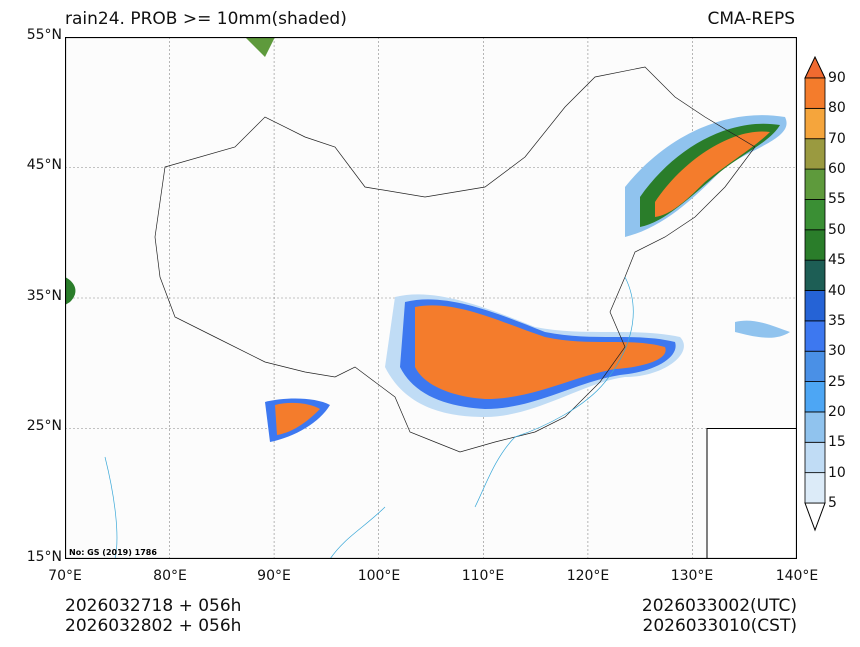  I want to click on valid-time-cst: 2026033010(CST), so click(719, 626).